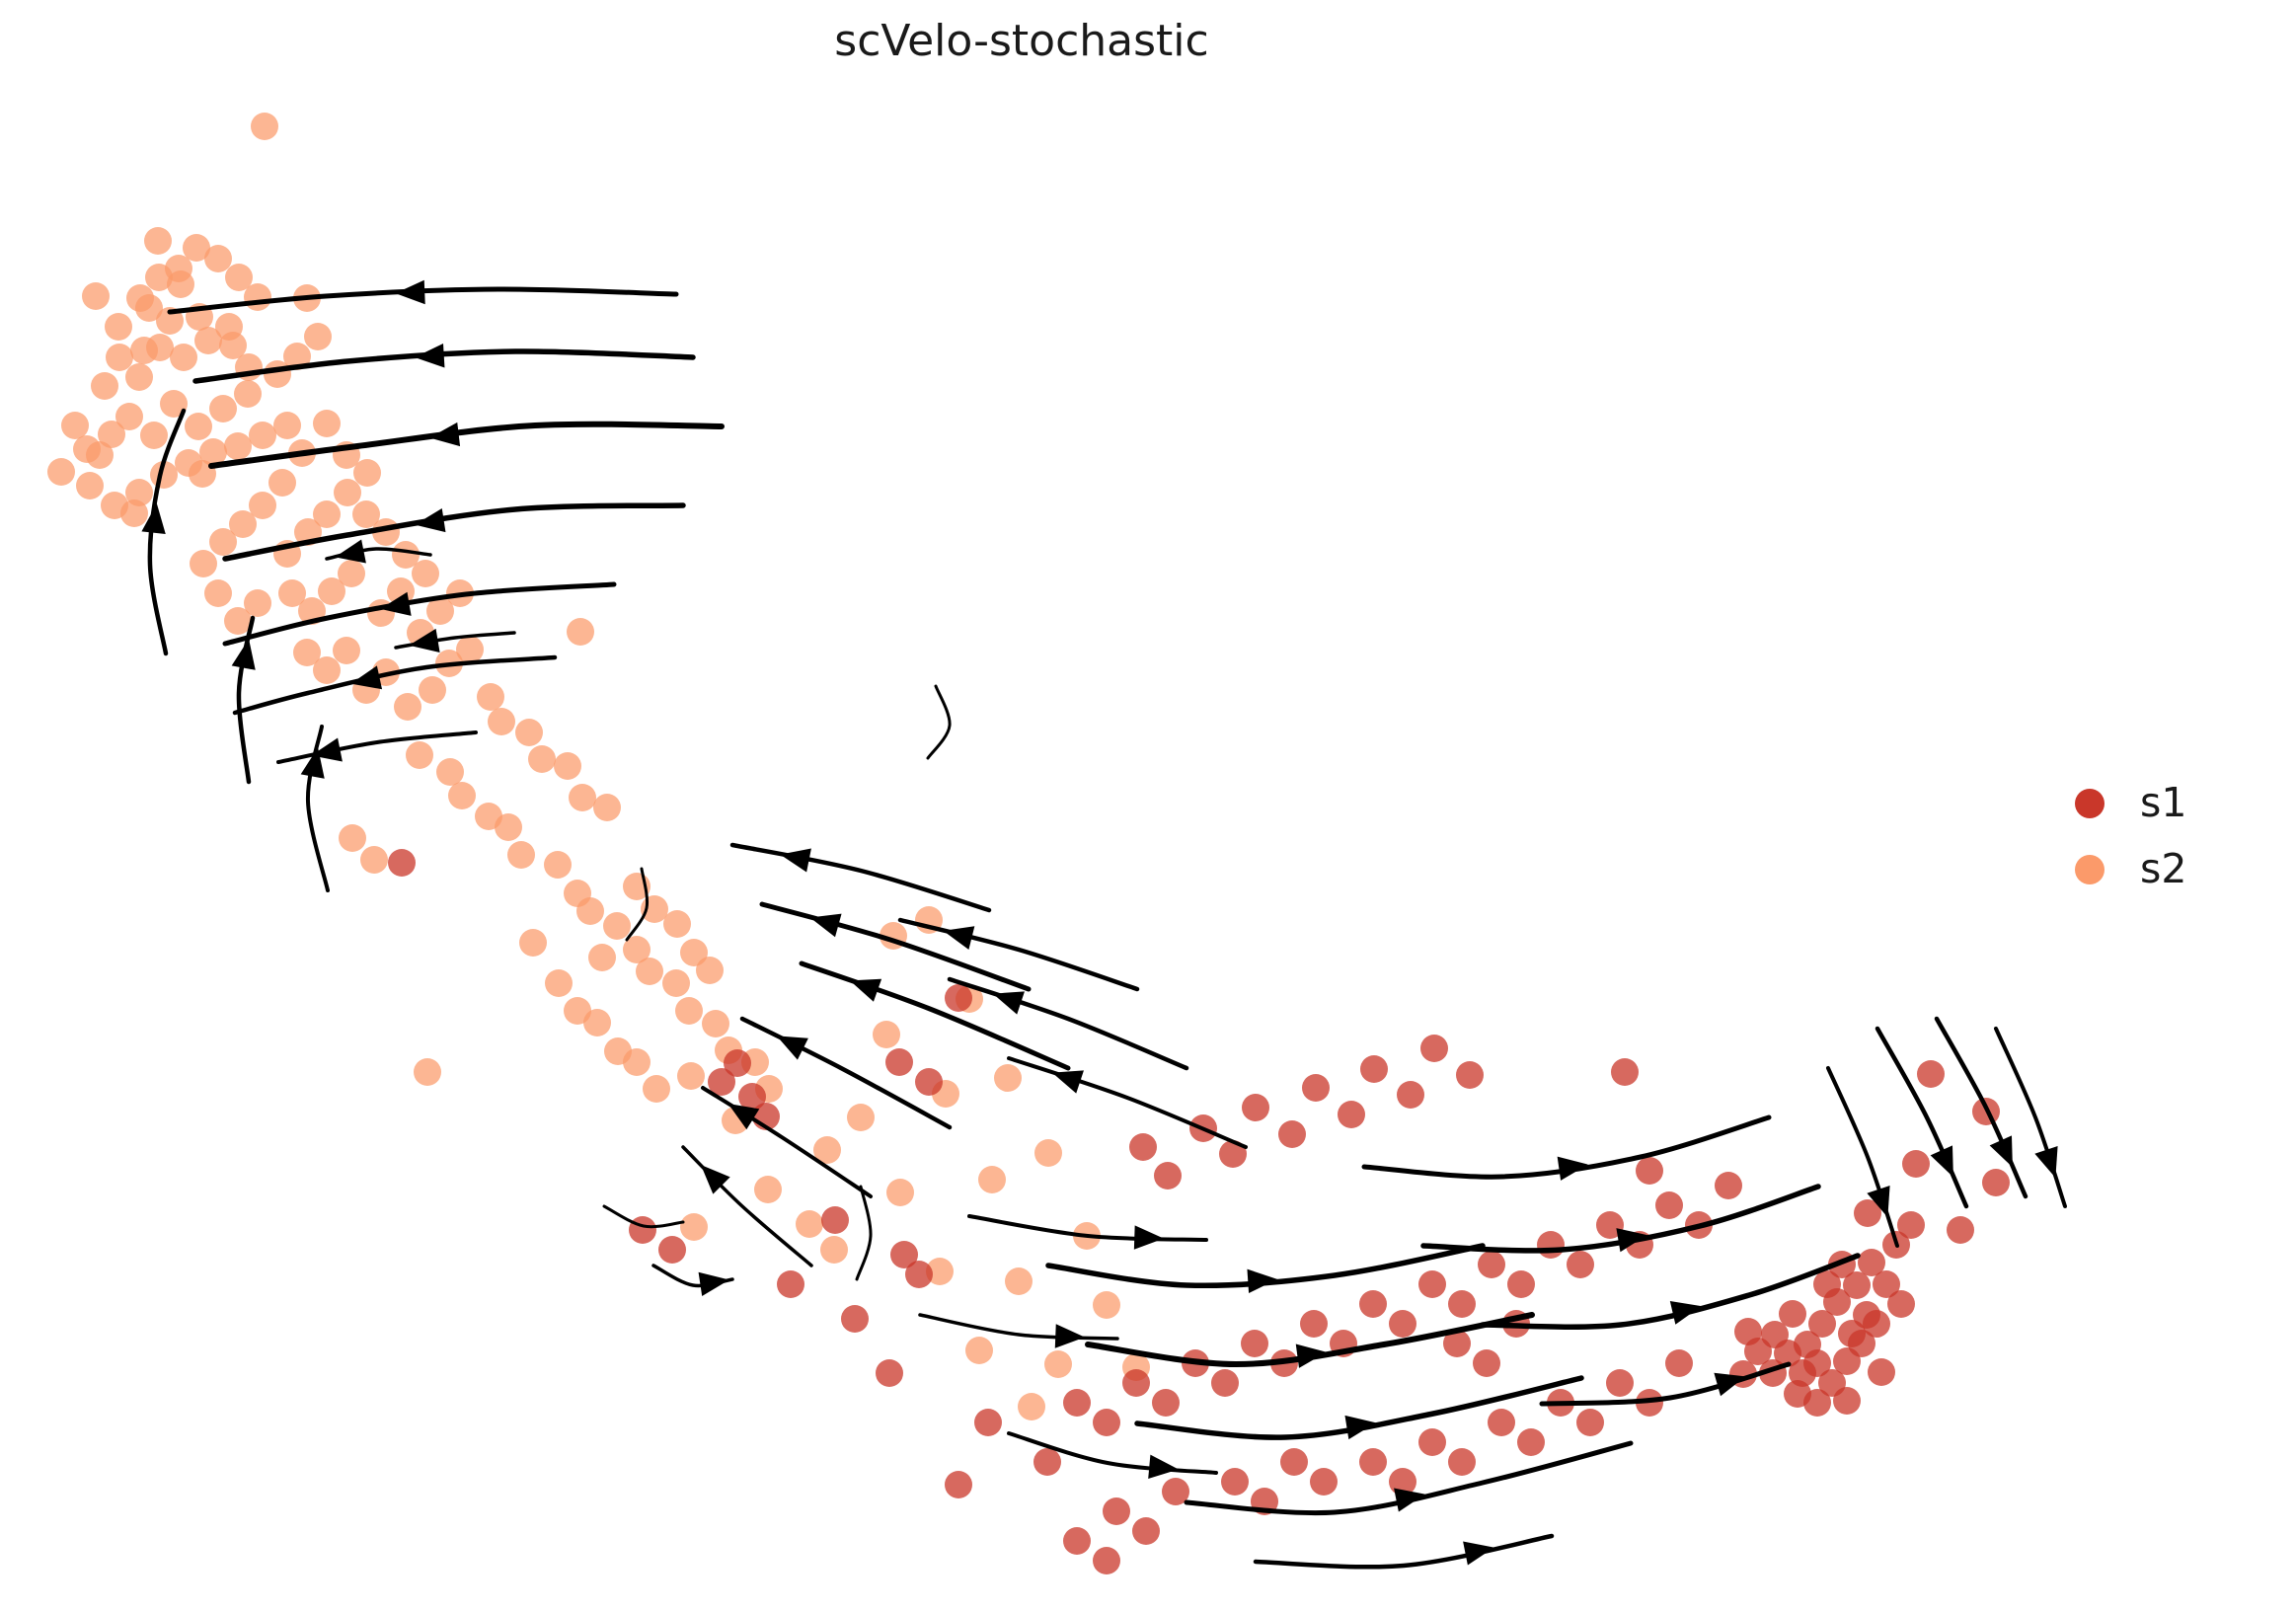 This screenshot has width=2296, height=1612. Describe the element at coordinates (2130, 836) in the screenshot. I see `legend: s1 s2` at that location.